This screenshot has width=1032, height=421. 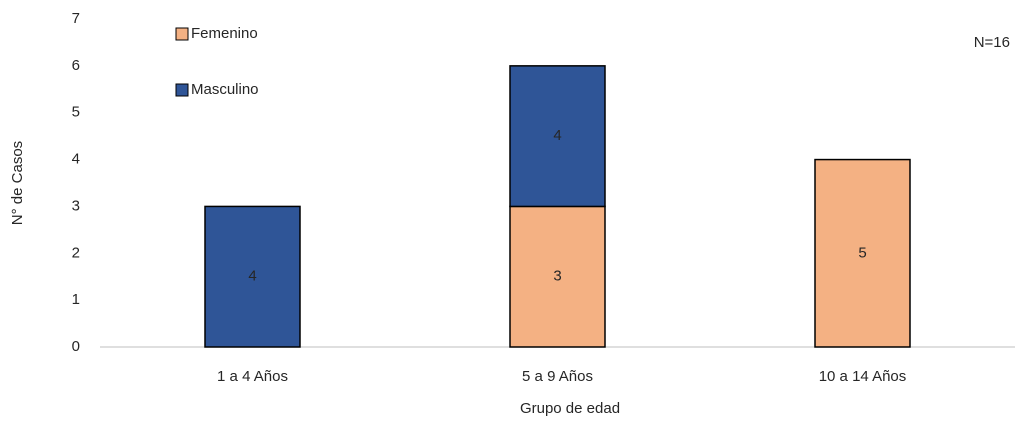 I want to click on y-tick-label: 6, so click(x=76, y=65).